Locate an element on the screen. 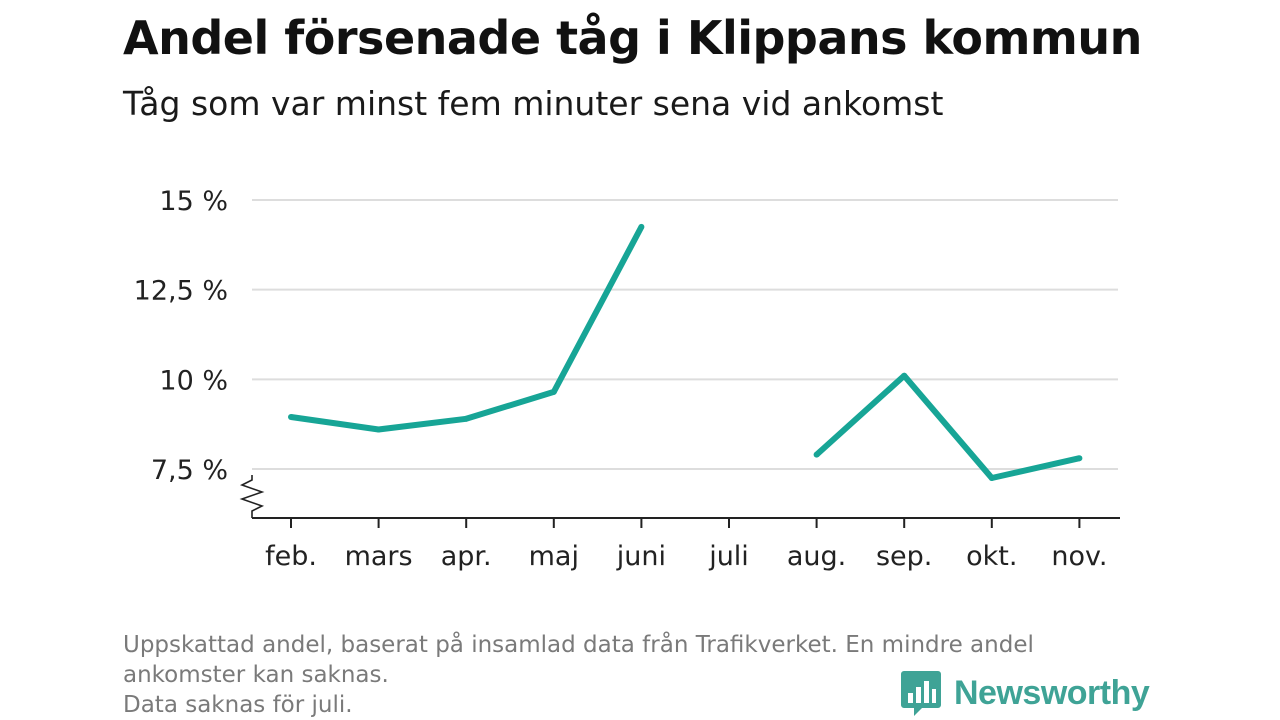 The width and height of the screenshot is (1280, 720). x-tick-label: mars is located at coordinates (379, 556).